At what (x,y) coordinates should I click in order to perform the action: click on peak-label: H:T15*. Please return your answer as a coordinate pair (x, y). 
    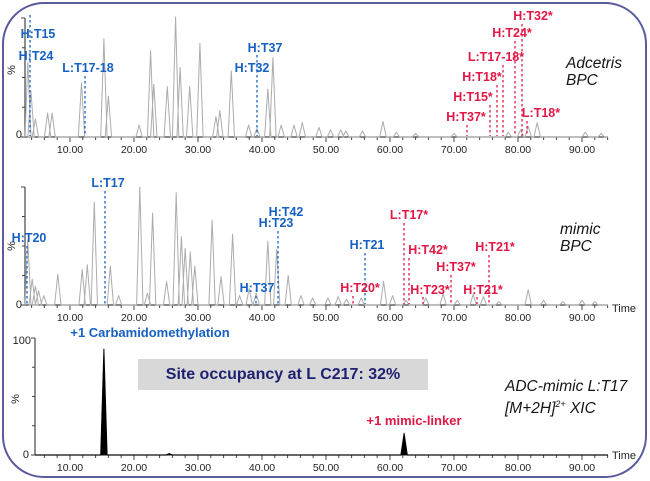
    Looking at the image, I should click on (473, 97).